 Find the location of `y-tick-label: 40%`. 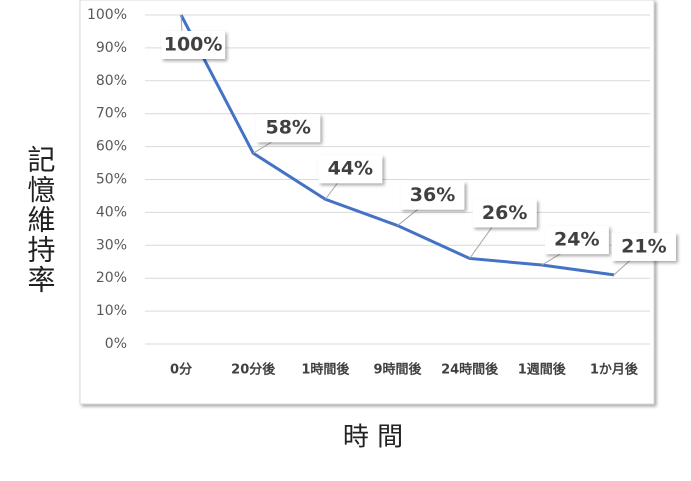

y-tick-label: 40% is located at coordinates (111, 212).